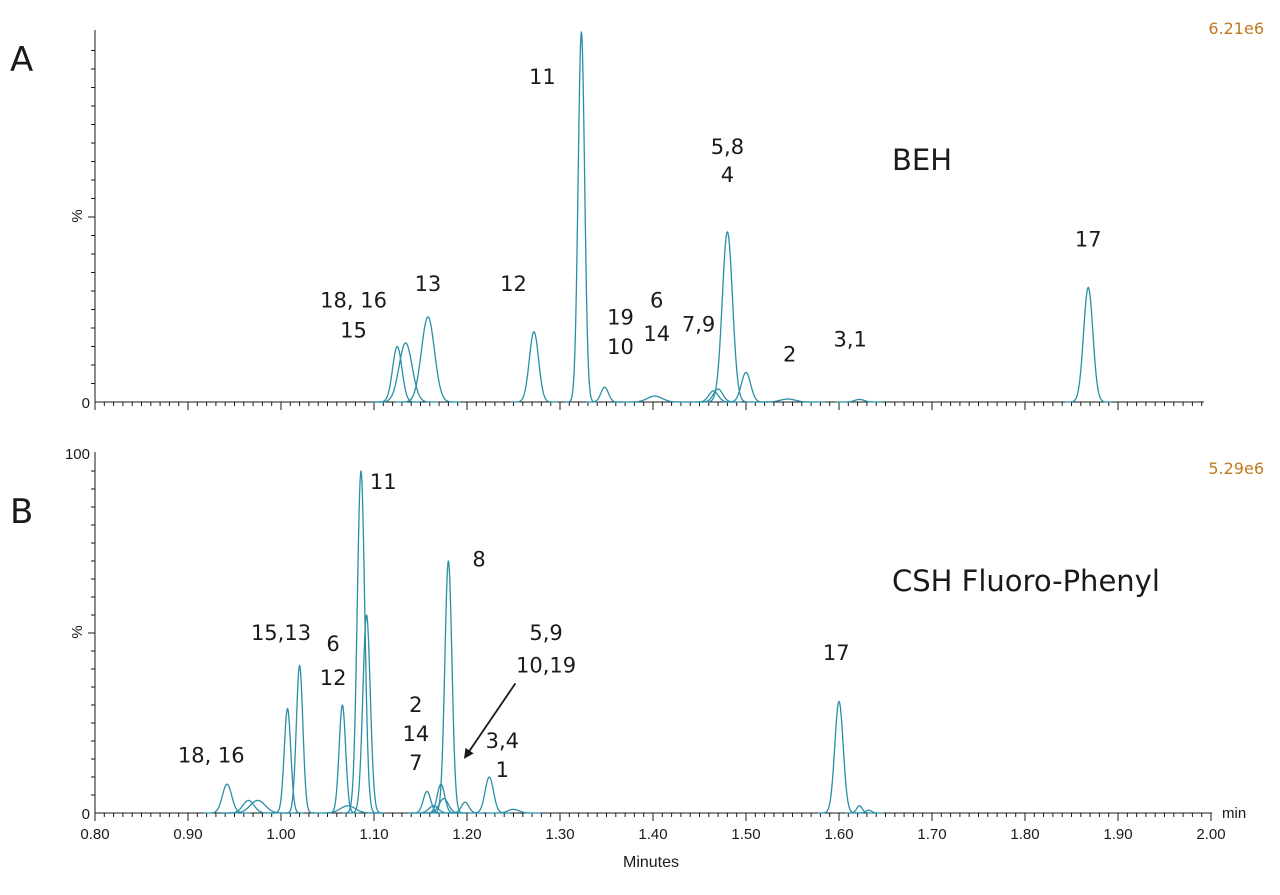 Image resolution: width=1280 pixels, height=895 pixels. What do you see at coordinates (727, 147) in the screenshot?
I see `peak-label: 5,8` at bounding box center [727, 147].